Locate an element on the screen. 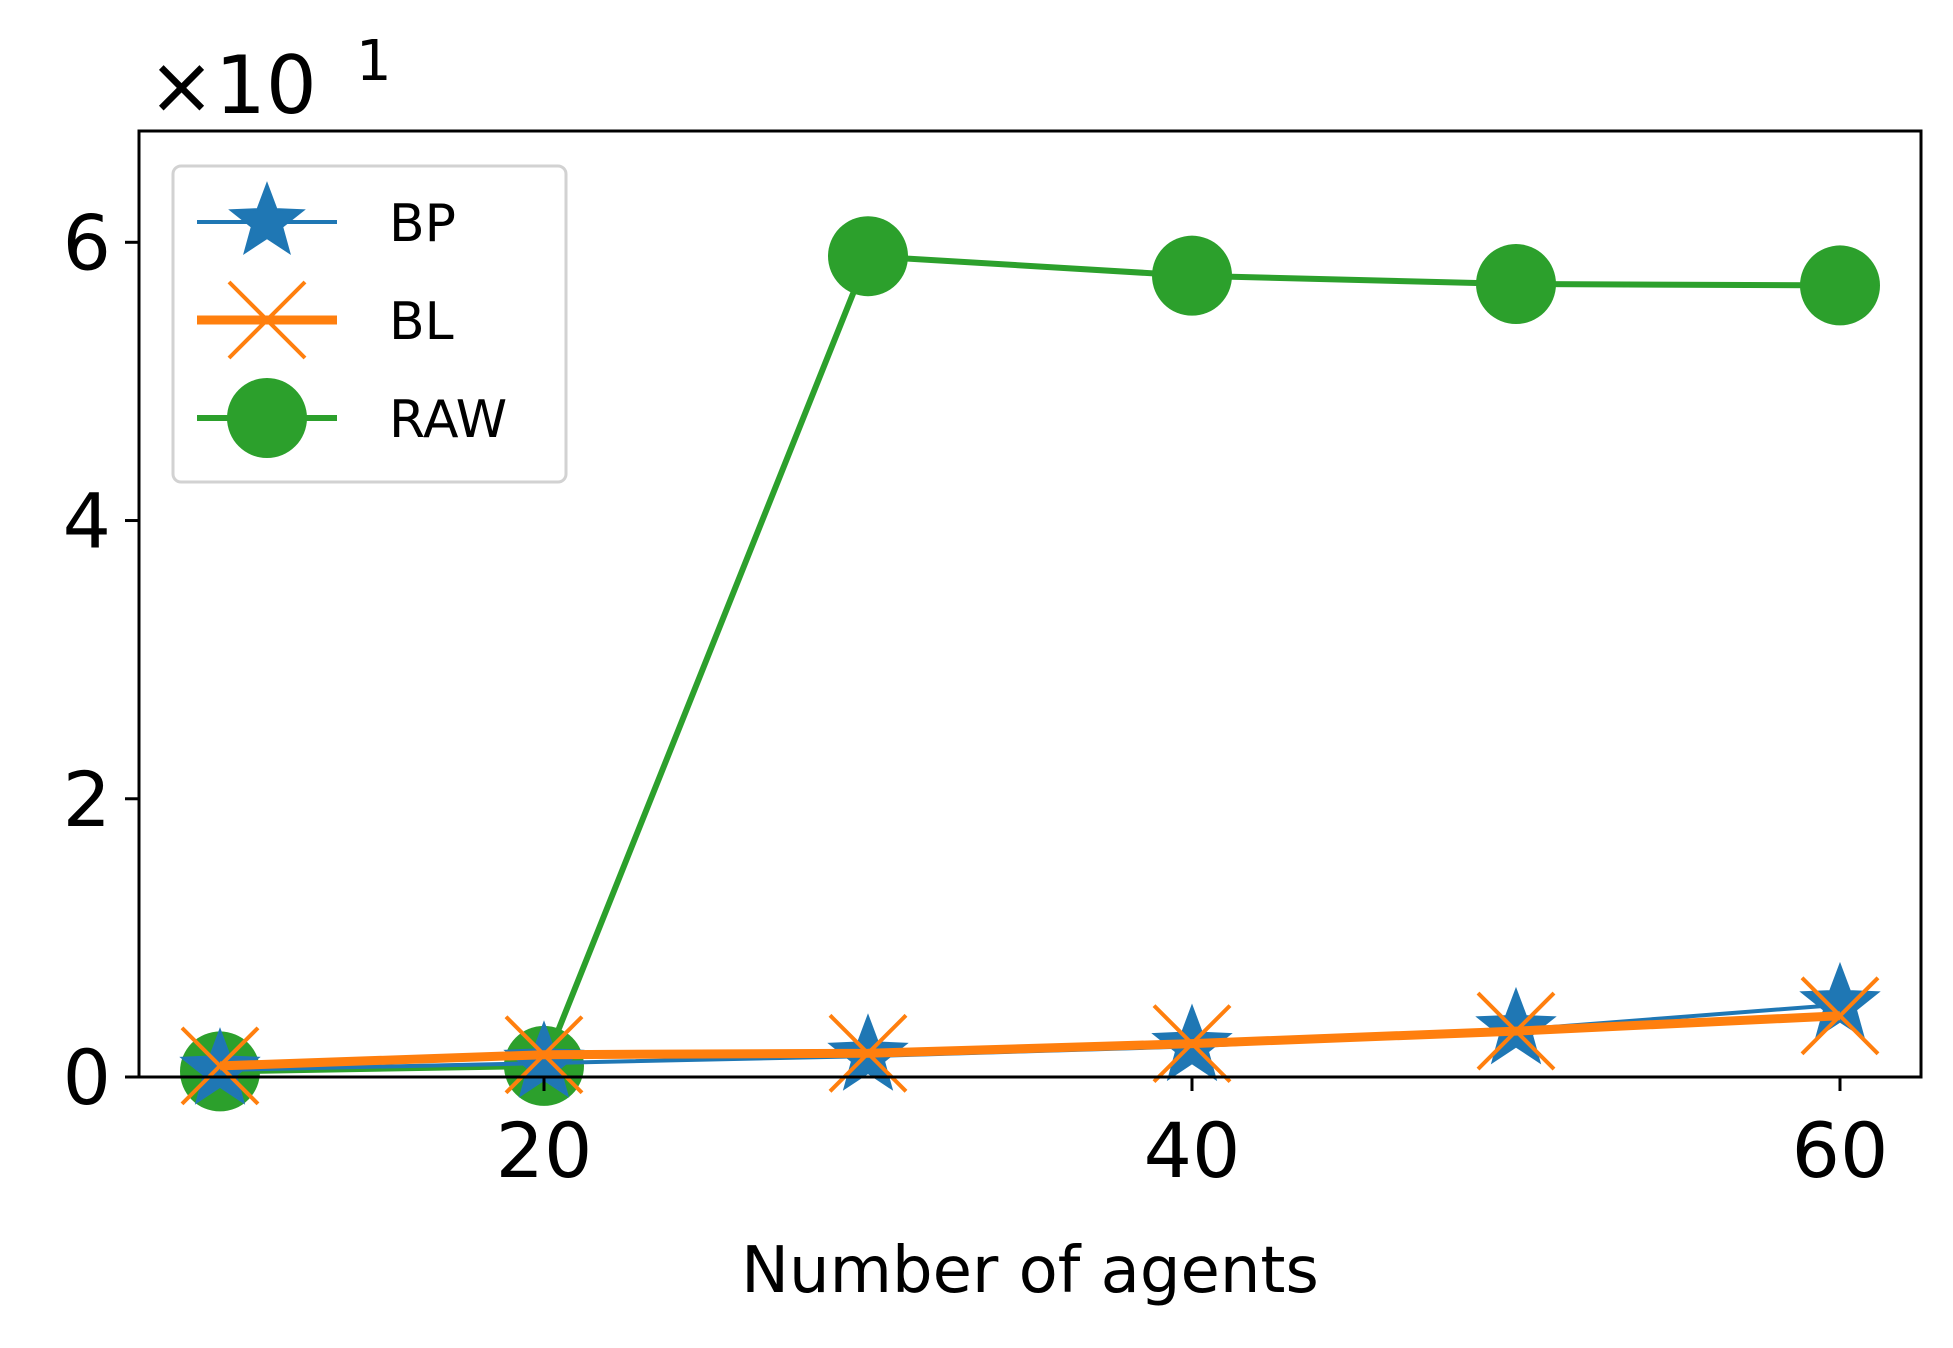 The width and height of the screenshot is (1953, 1348). y-tick-label: 2 is located at coordinates (87, 799).